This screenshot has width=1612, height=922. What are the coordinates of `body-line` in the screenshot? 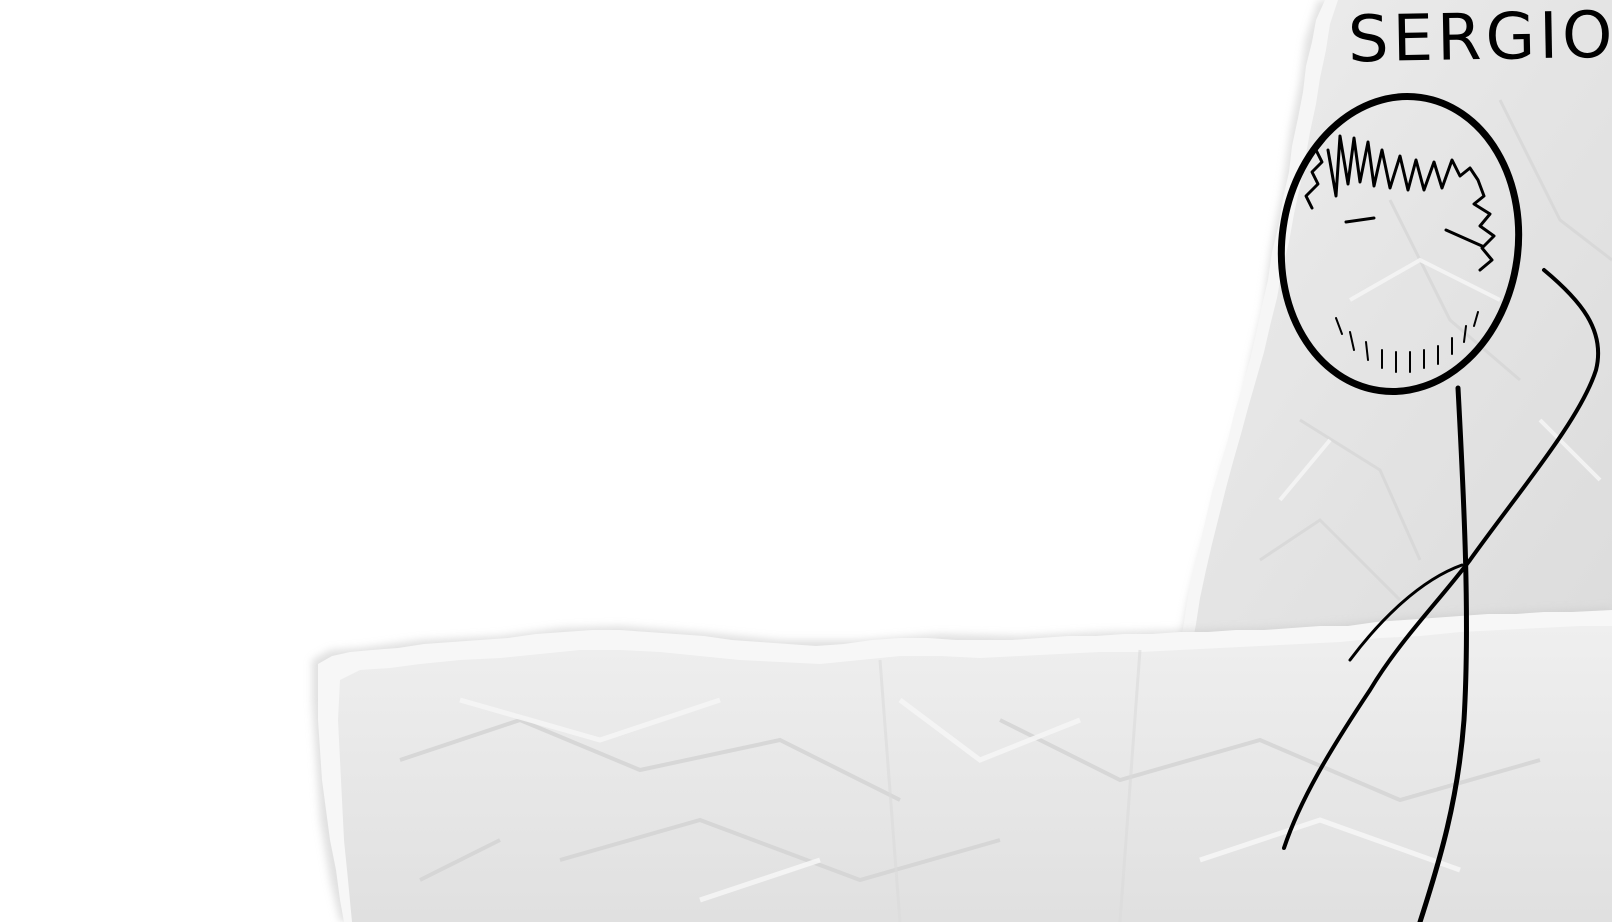 It's located at (1443, 653).